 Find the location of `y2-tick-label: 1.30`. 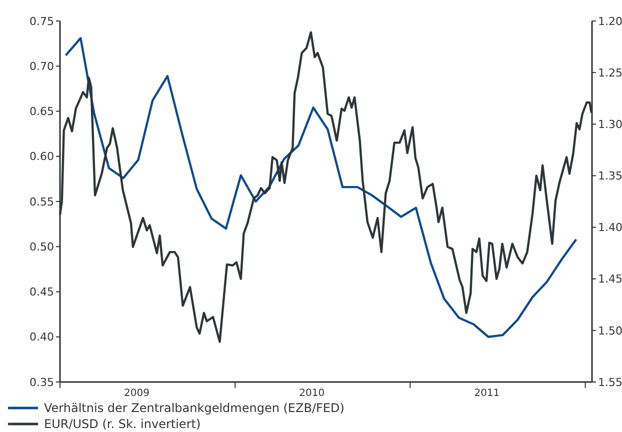

y2-tick-label: 1.30 is located at coordinates (610, 124).